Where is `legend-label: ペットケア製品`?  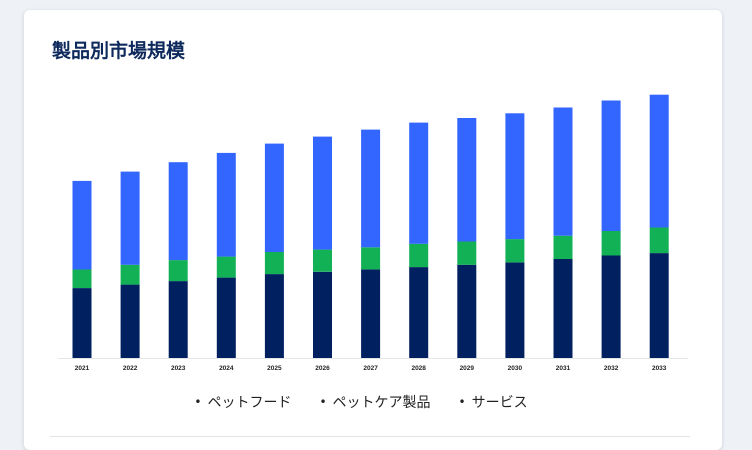
legend-label: ペットケア製品 is located at coordinates (381, 403).